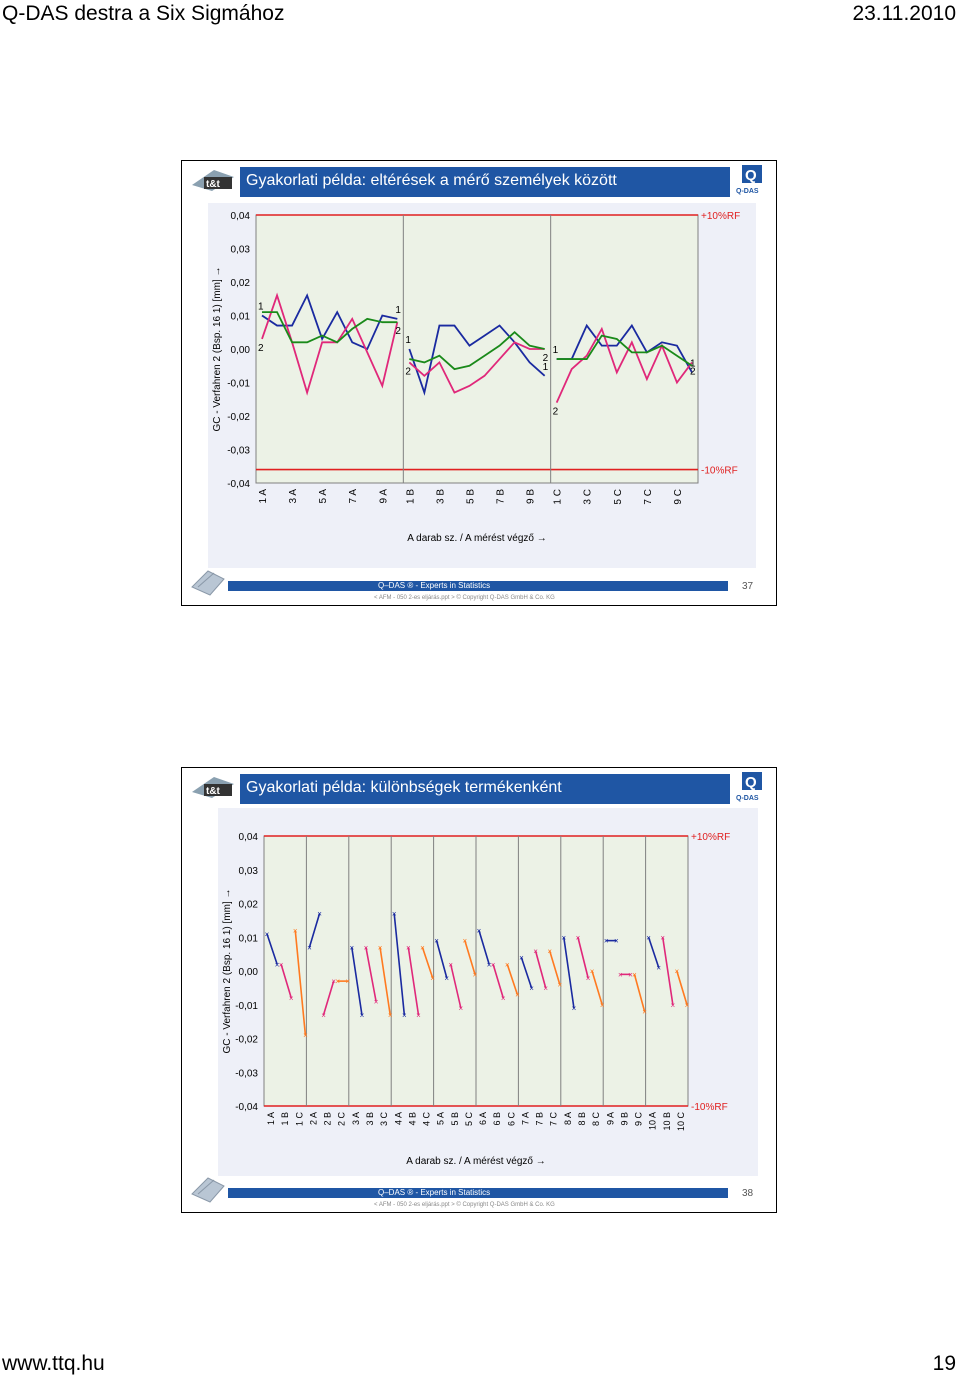  Describe the element at coordinates (944, 1363) in the screenshot. I see `document-page-number: 19` at that location.